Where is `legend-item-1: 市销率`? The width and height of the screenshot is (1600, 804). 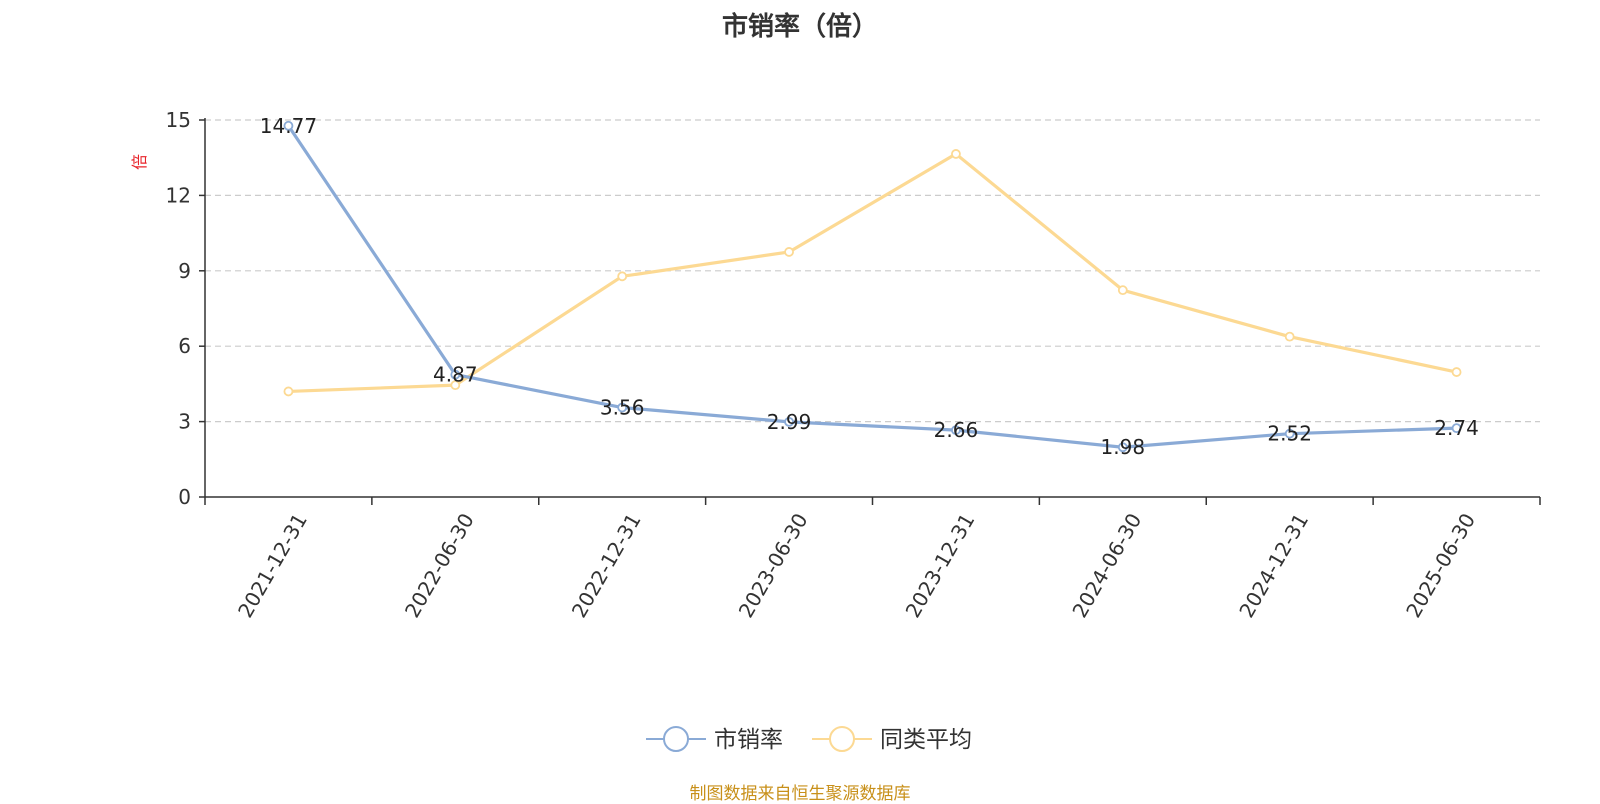 legend-item-1: 市销率 is located at coordinates (714, 739).